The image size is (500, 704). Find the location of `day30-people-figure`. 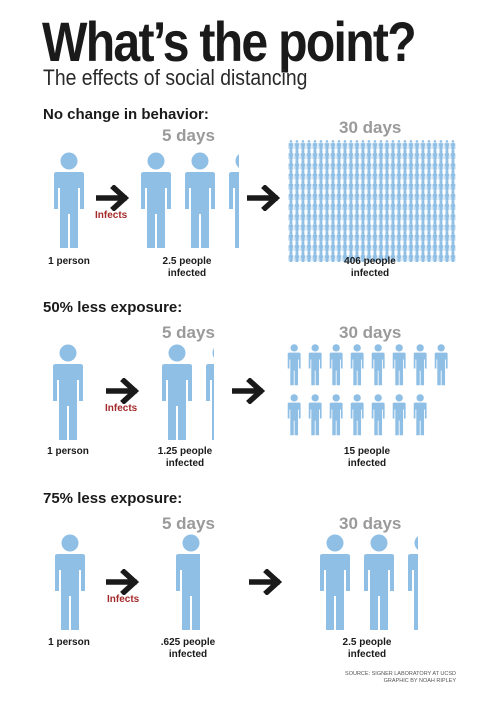

day30-people-figure is located at coordinates (369, 582).